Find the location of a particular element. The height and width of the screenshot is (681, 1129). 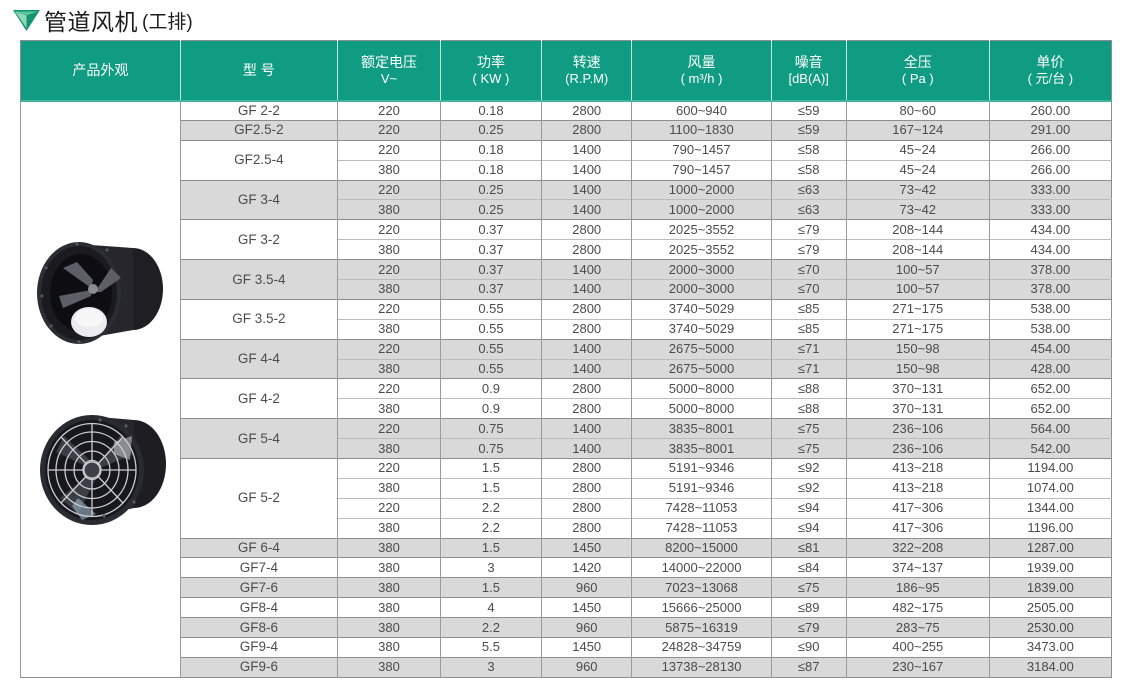

airflow-cell: 7428~11053 is located at coordinates (701, 508).